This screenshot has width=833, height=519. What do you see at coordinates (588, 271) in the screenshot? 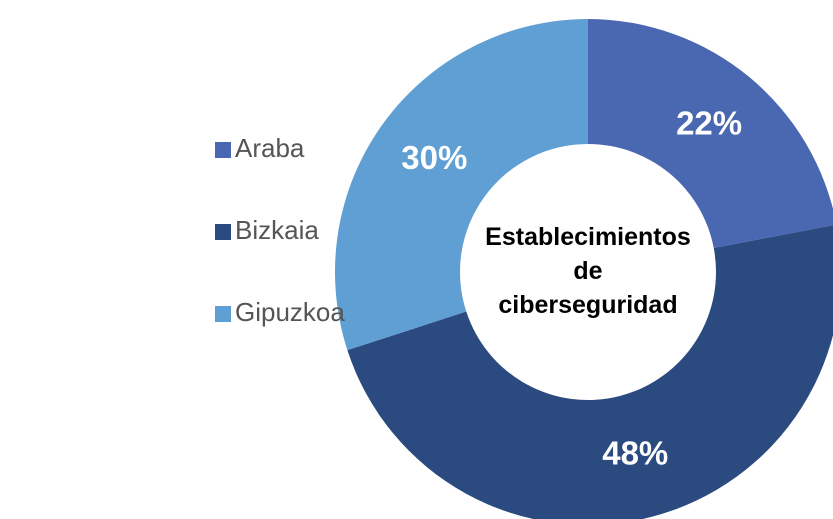
I see `center-label: Establecimientos de ciberseguridad` at bounding box center [588, 271].